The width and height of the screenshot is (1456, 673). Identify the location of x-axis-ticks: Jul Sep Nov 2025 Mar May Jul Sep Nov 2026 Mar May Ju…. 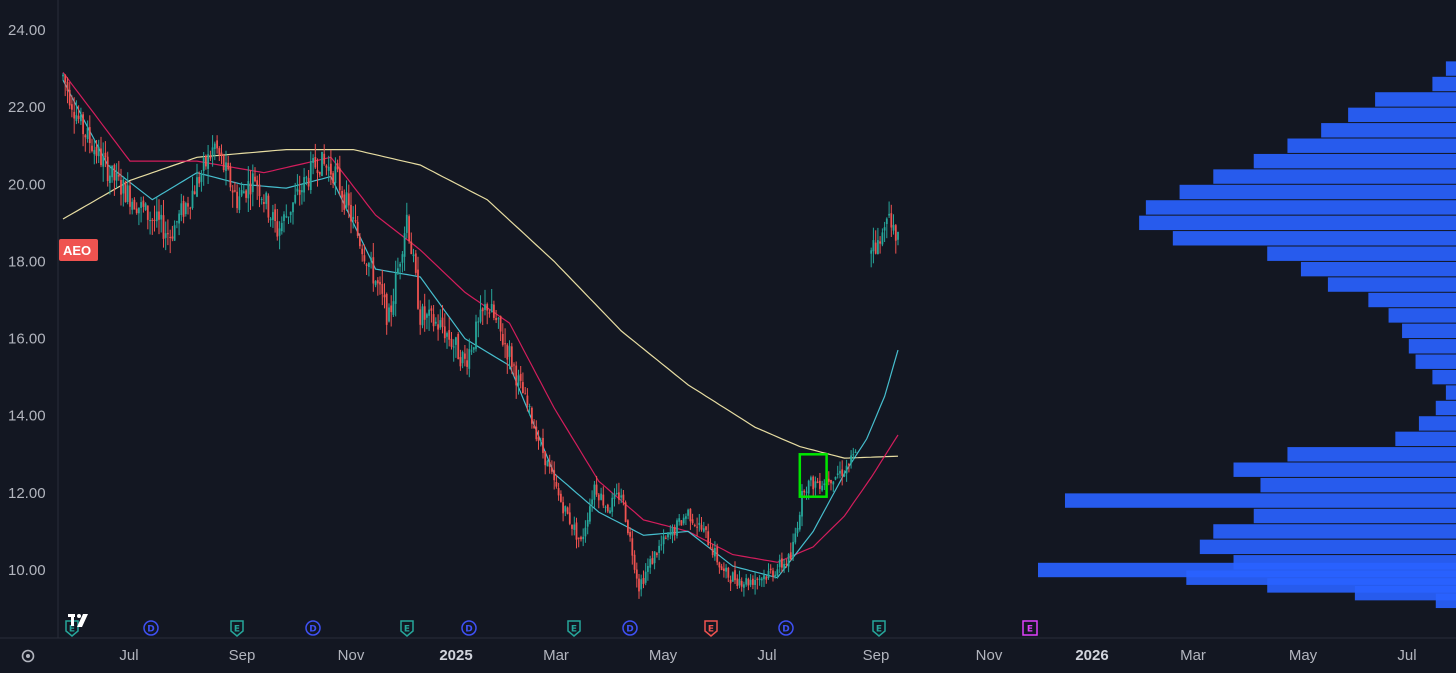
(767, 655).